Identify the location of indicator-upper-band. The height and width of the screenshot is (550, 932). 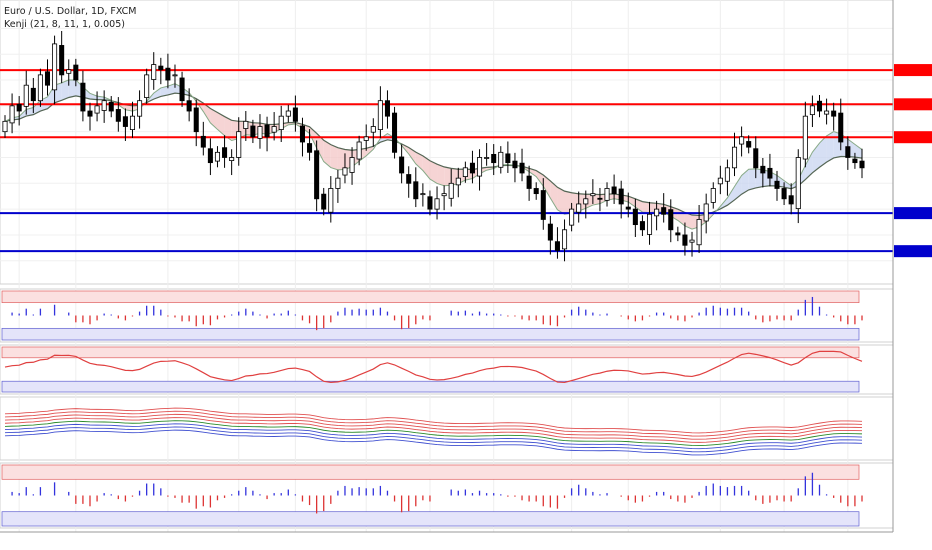
(430, 352).